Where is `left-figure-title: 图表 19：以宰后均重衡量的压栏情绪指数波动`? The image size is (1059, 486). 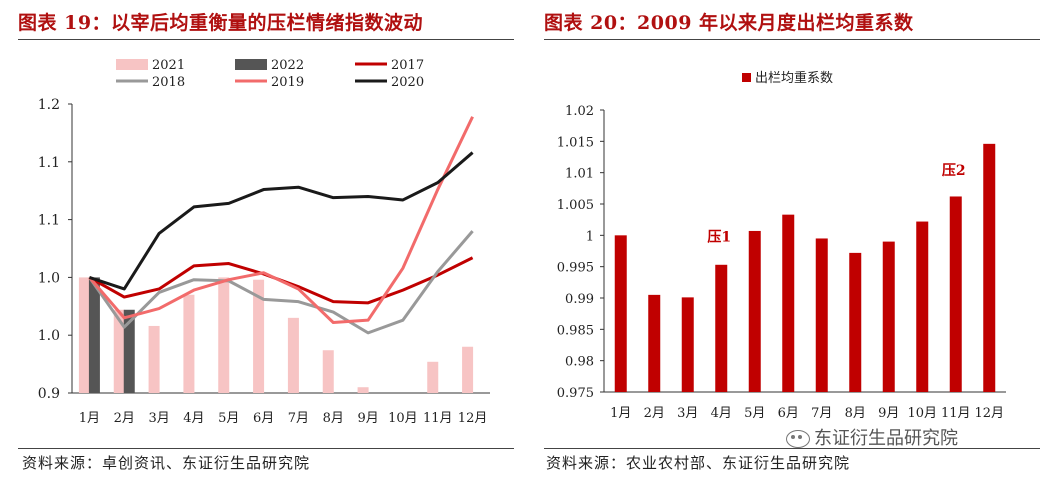 left-figure-title: 图表 19：以宰后均重衡量的压栏情绪指数波动 is located at coordinates (221, 23).